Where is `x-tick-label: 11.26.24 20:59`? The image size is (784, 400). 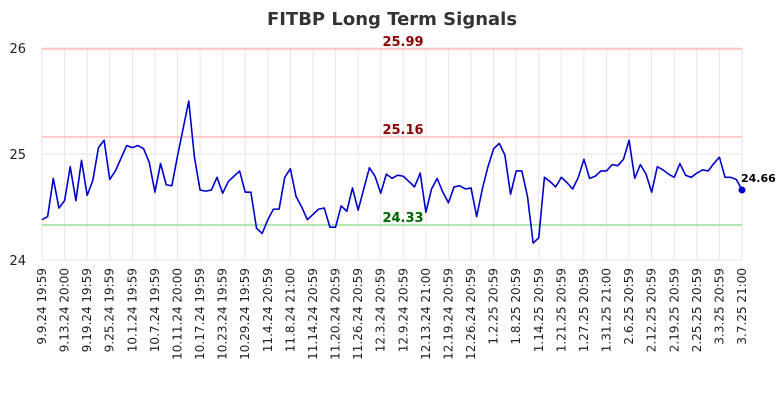 x-tick-label: 11.26.24 20:59 is located at coordinates (358, 314).